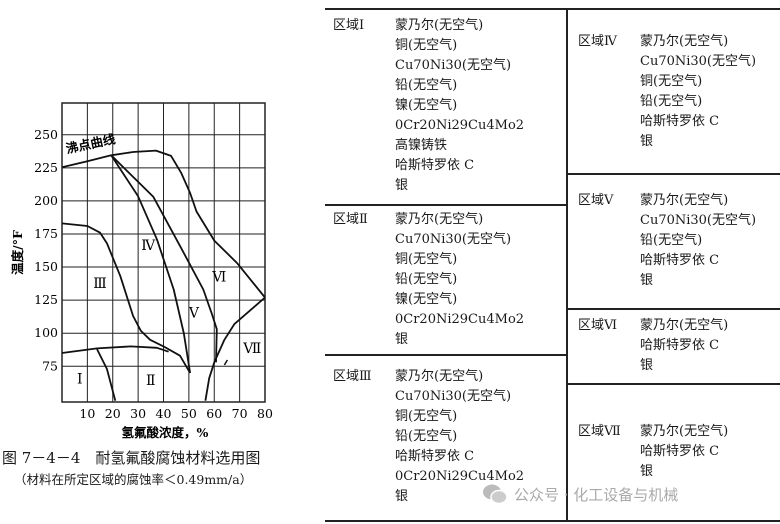 The height and width of the screenshot is (524, 780). I want to click on watermark: 公众号 · 化工设备与机械, so click(580, 494).